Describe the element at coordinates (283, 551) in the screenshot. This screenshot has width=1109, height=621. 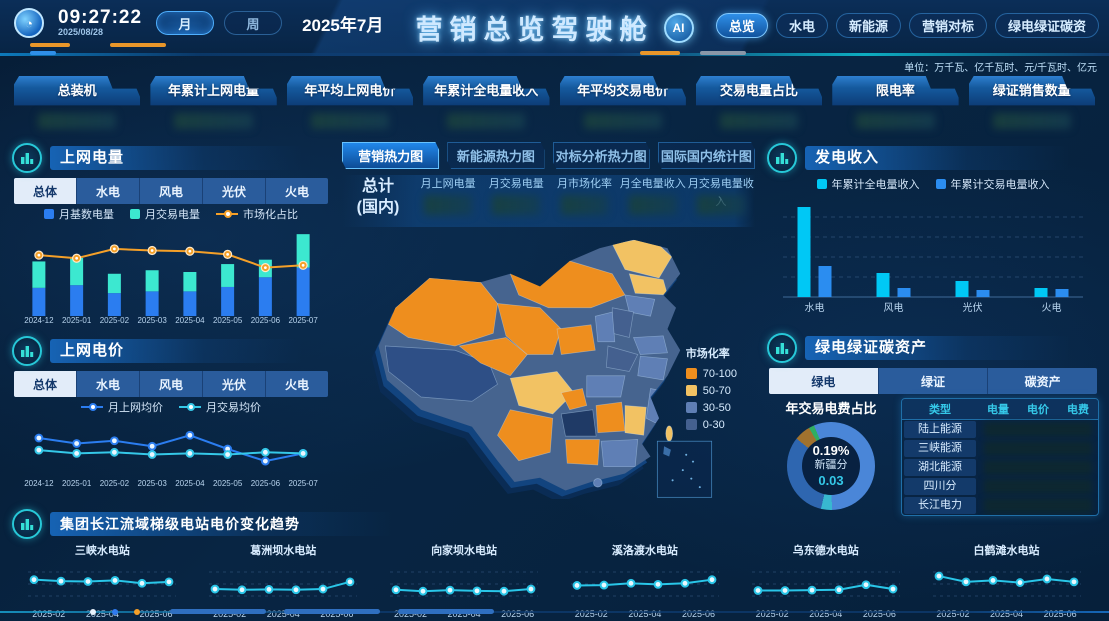
I see `station-name: 葛洲坝水电站` at that location.